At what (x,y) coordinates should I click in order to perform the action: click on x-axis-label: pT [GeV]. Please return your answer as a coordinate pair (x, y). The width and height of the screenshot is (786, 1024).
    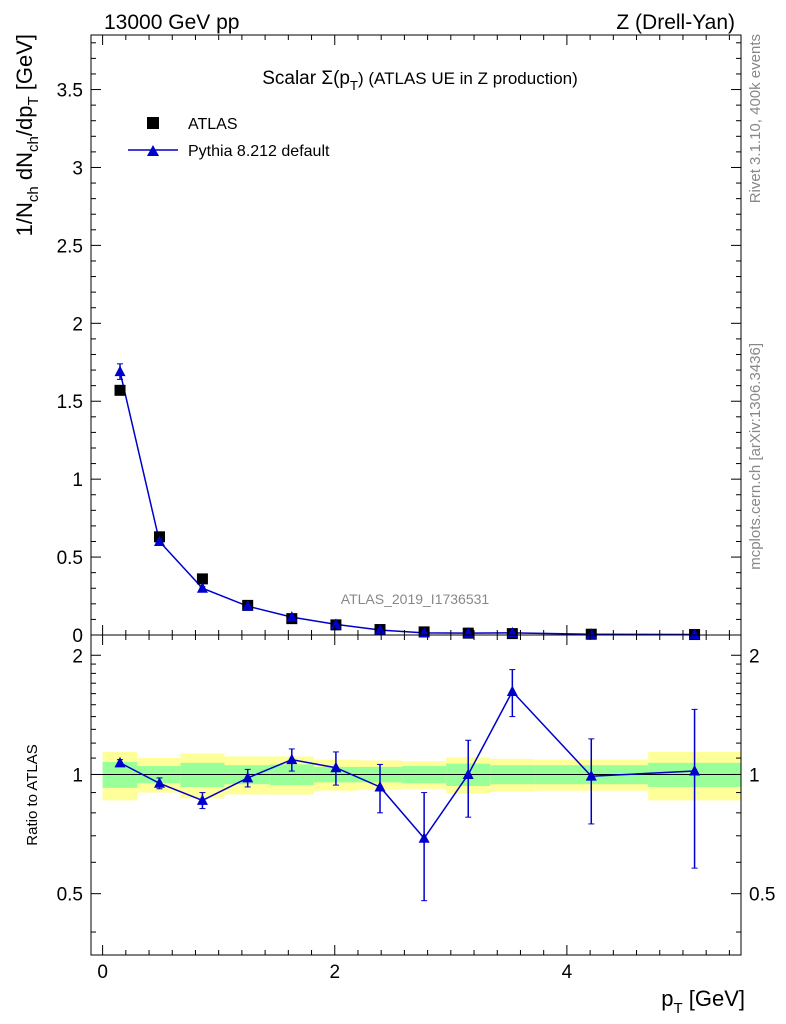
    Looking at the image, I should click on (703, 1001).